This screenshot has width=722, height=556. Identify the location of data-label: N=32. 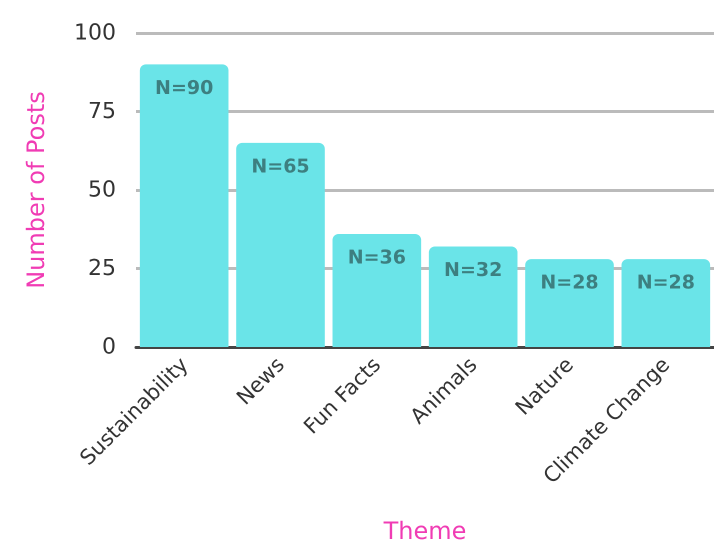
(473, 270).